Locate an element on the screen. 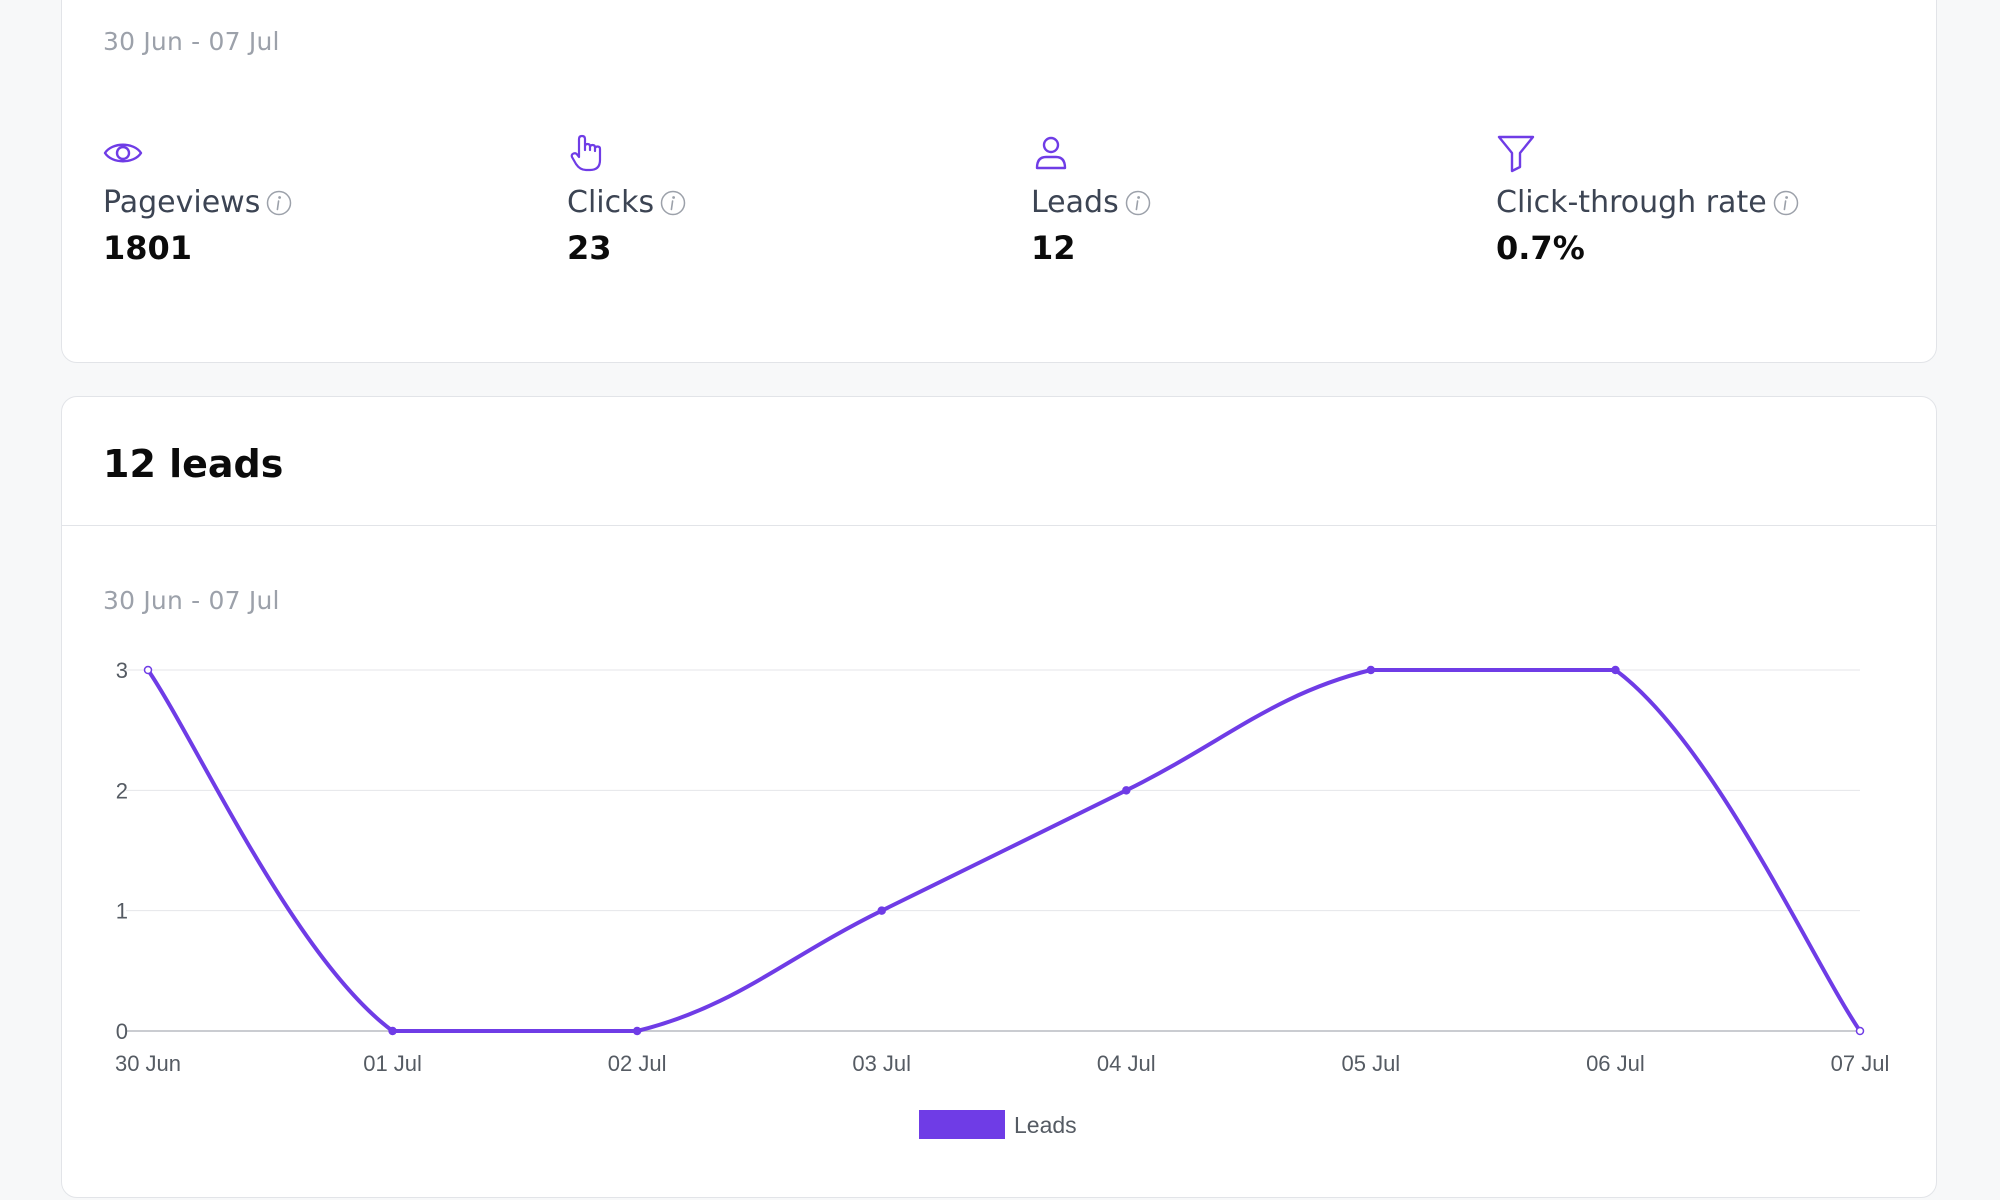 This screenshot has height=1200, width=2000. x-tick-label: 05 Jul is located at coordinates (1370, 1063).